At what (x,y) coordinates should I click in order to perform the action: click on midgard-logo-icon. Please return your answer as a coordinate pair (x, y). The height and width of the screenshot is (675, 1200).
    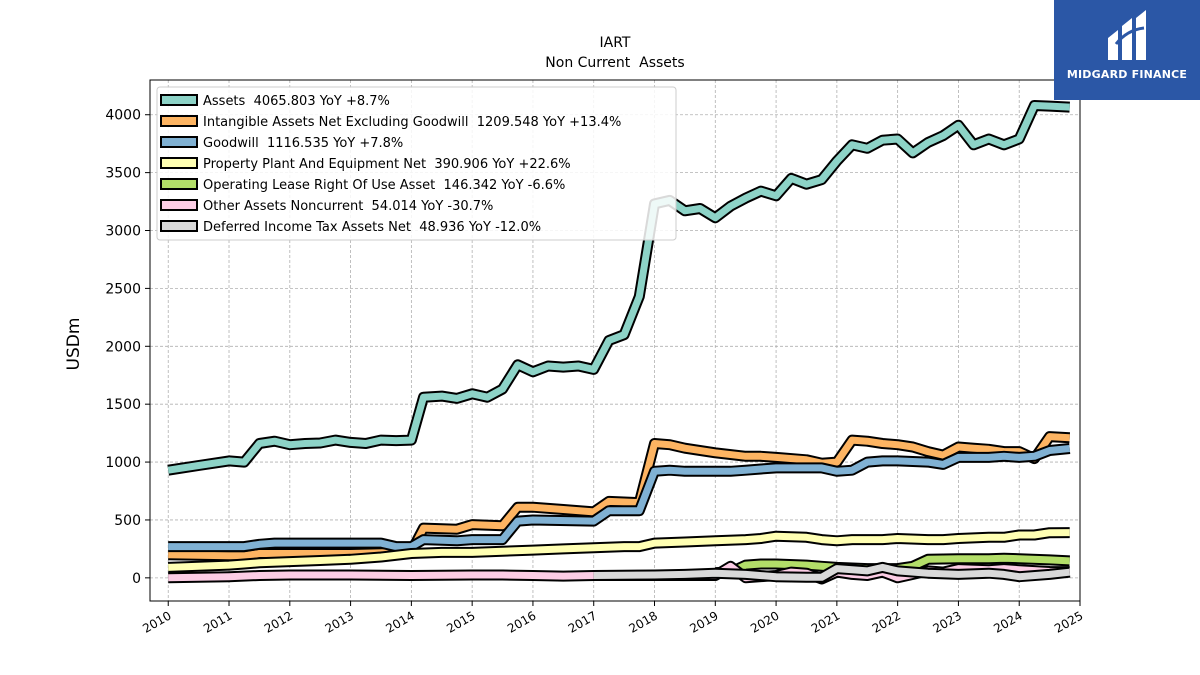
    Looking at the image, I should click on (1127, 35).